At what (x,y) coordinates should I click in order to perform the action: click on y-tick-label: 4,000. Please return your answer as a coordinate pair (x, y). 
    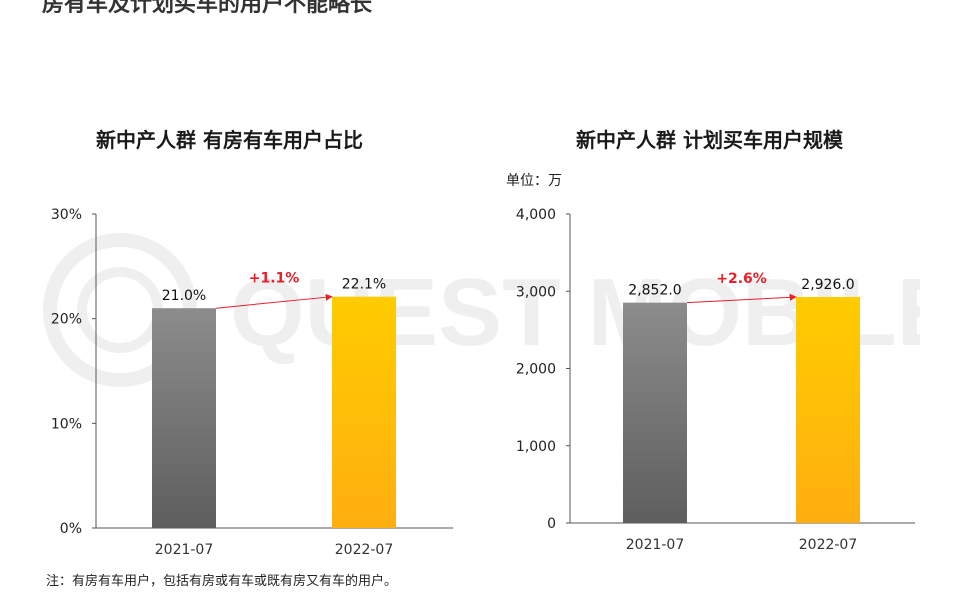
    Looking at the image, I should click on (536, 215).